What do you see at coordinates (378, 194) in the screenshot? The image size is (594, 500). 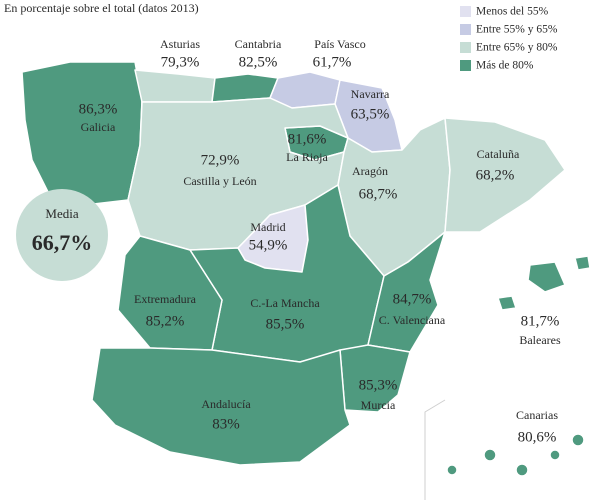 I see `region-value: 68,7%` at bounding box center [378, 194].